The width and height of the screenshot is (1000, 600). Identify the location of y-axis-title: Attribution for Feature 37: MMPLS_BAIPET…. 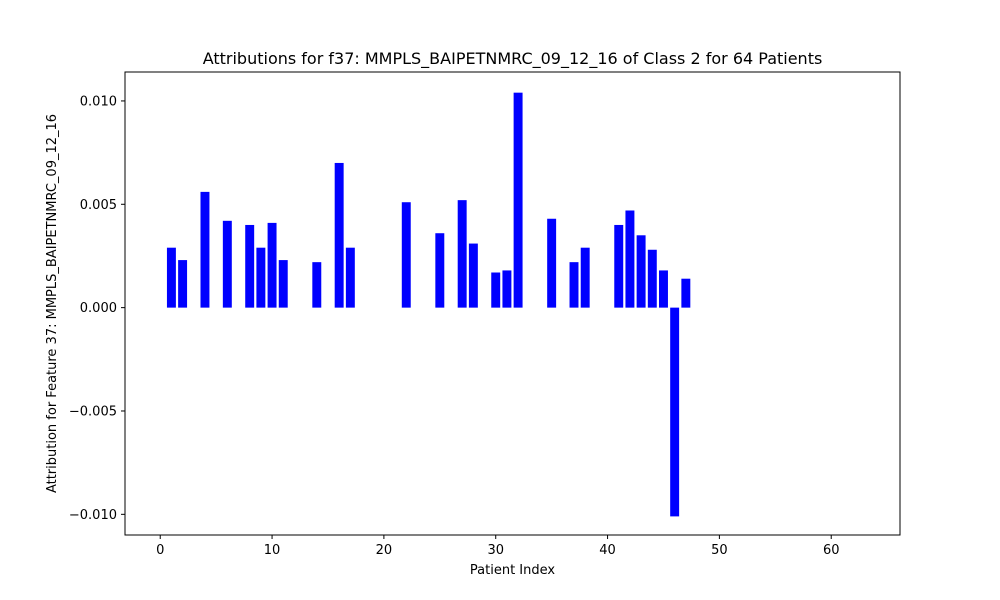
(52, 303).